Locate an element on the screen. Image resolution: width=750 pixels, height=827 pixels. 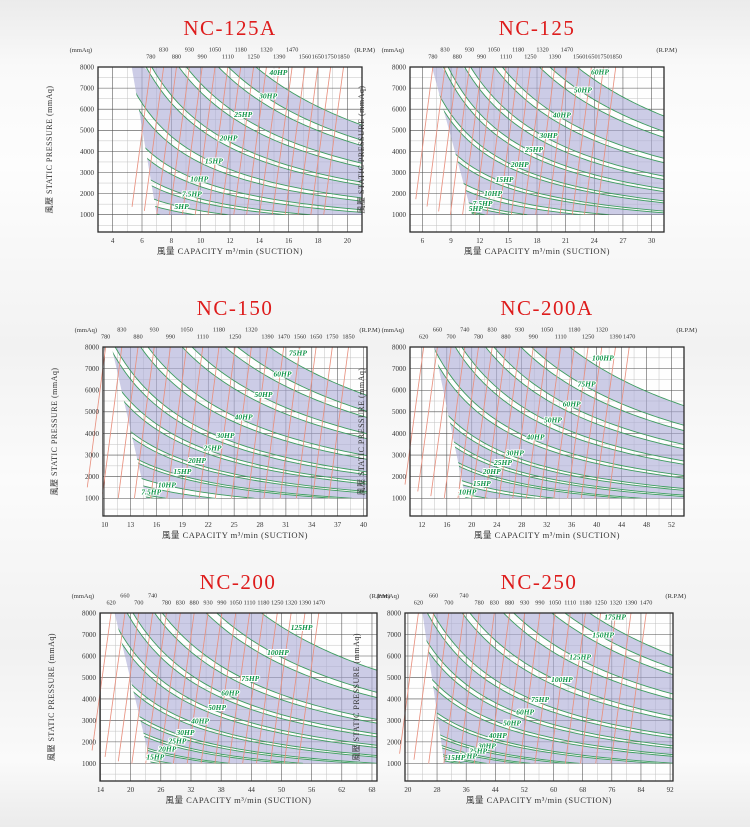
rpm-tick-label: 1850 is located at coordinates (343, 57).